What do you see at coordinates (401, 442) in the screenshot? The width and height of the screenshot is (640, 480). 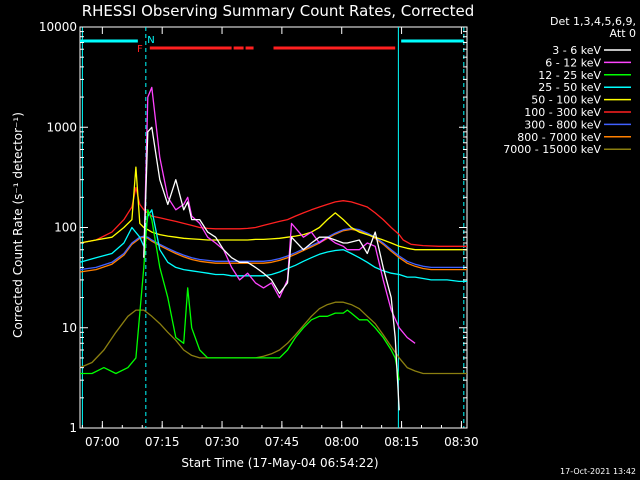 I see `x-tick-label: 08:15` at bounding box center [401, 442].